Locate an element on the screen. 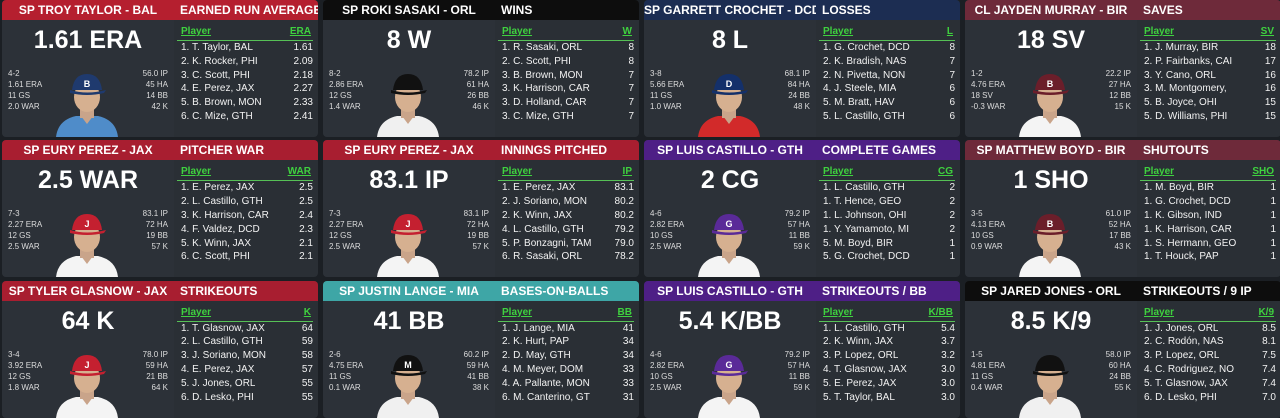  leader-name: 1. T. Glasnow, JAX is located at coordinates (223, 328).